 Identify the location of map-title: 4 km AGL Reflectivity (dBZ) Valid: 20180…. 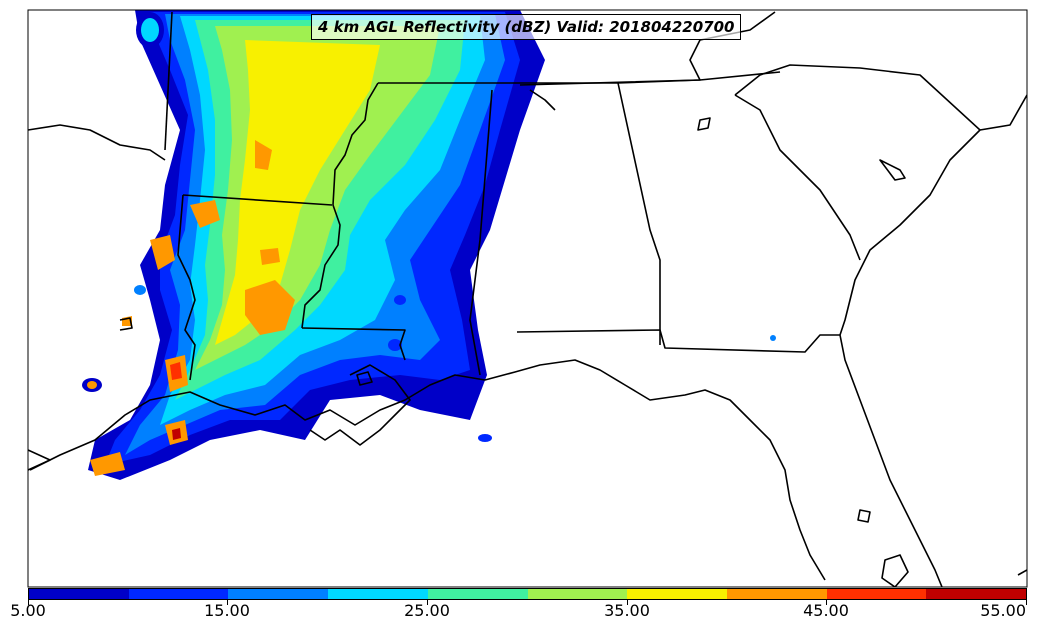
(526, 27).